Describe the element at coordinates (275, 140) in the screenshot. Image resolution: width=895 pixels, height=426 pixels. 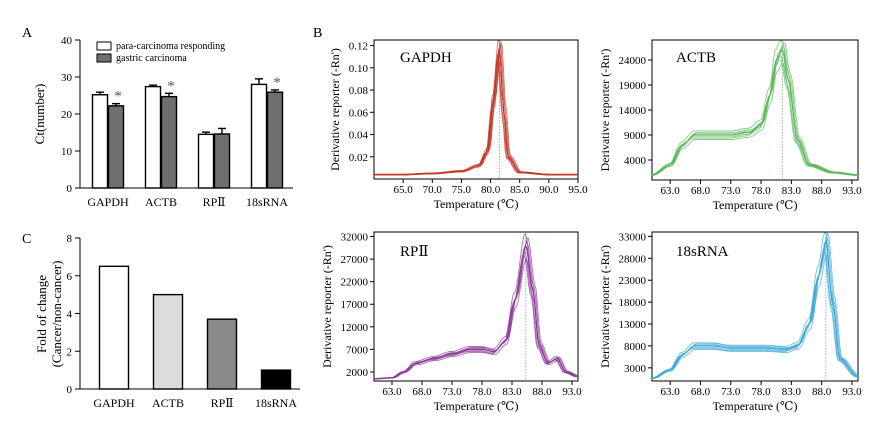
I see `panel-a-bar-18srna-gastric-carcinoma` at that location.